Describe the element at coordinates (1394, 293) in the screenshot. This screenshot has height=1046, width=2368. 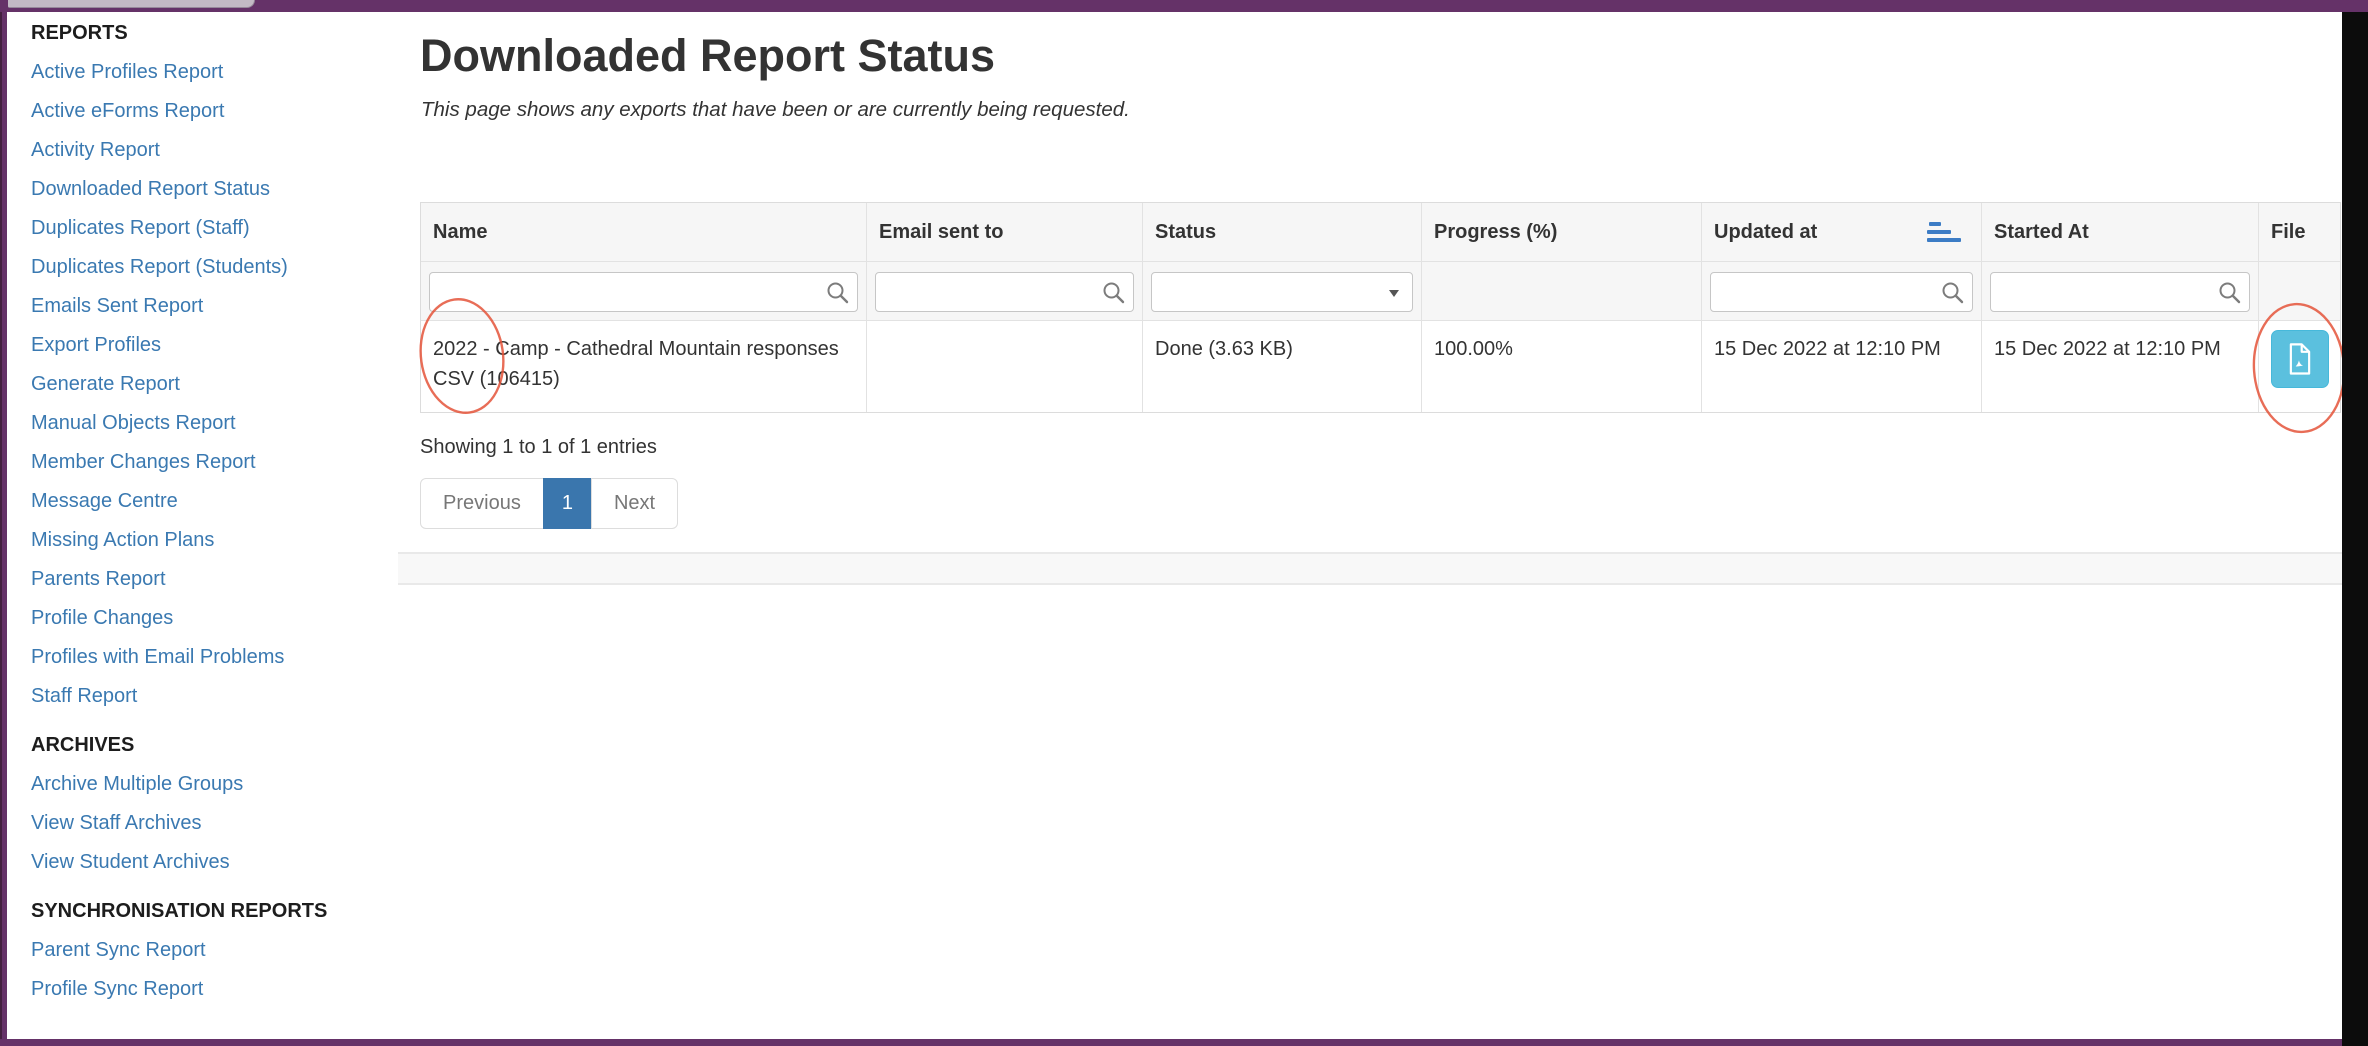
I see `caret-down-icon` at that location.